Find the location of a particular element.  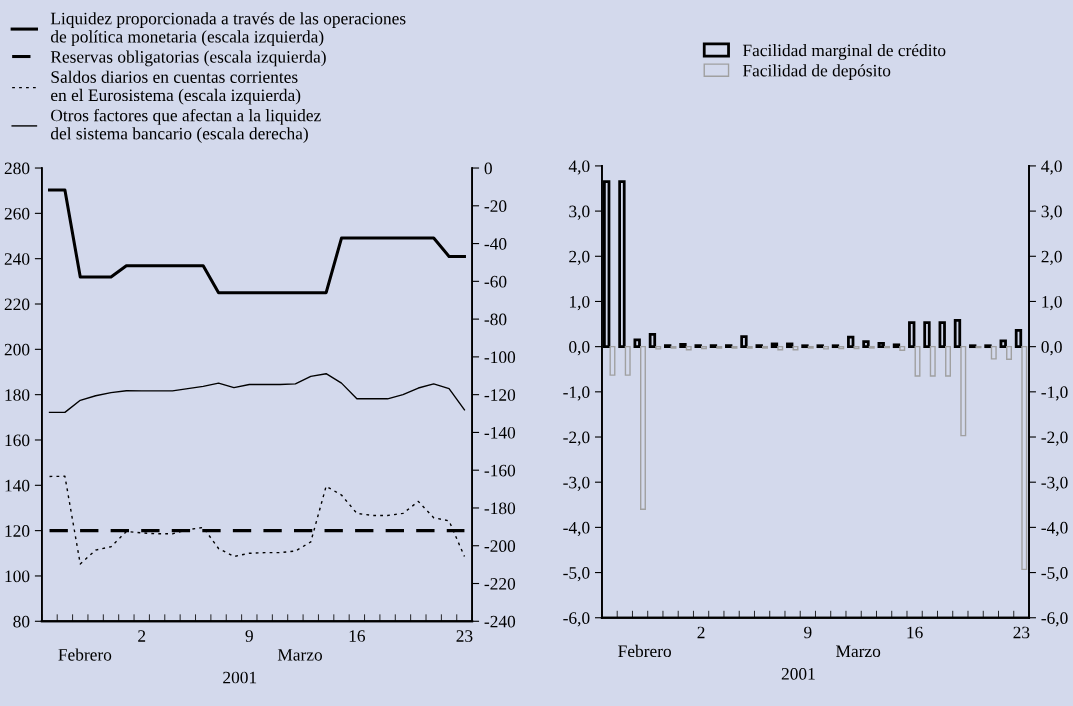

y2-tick-label: -140 is located at coordinates (500, 432).